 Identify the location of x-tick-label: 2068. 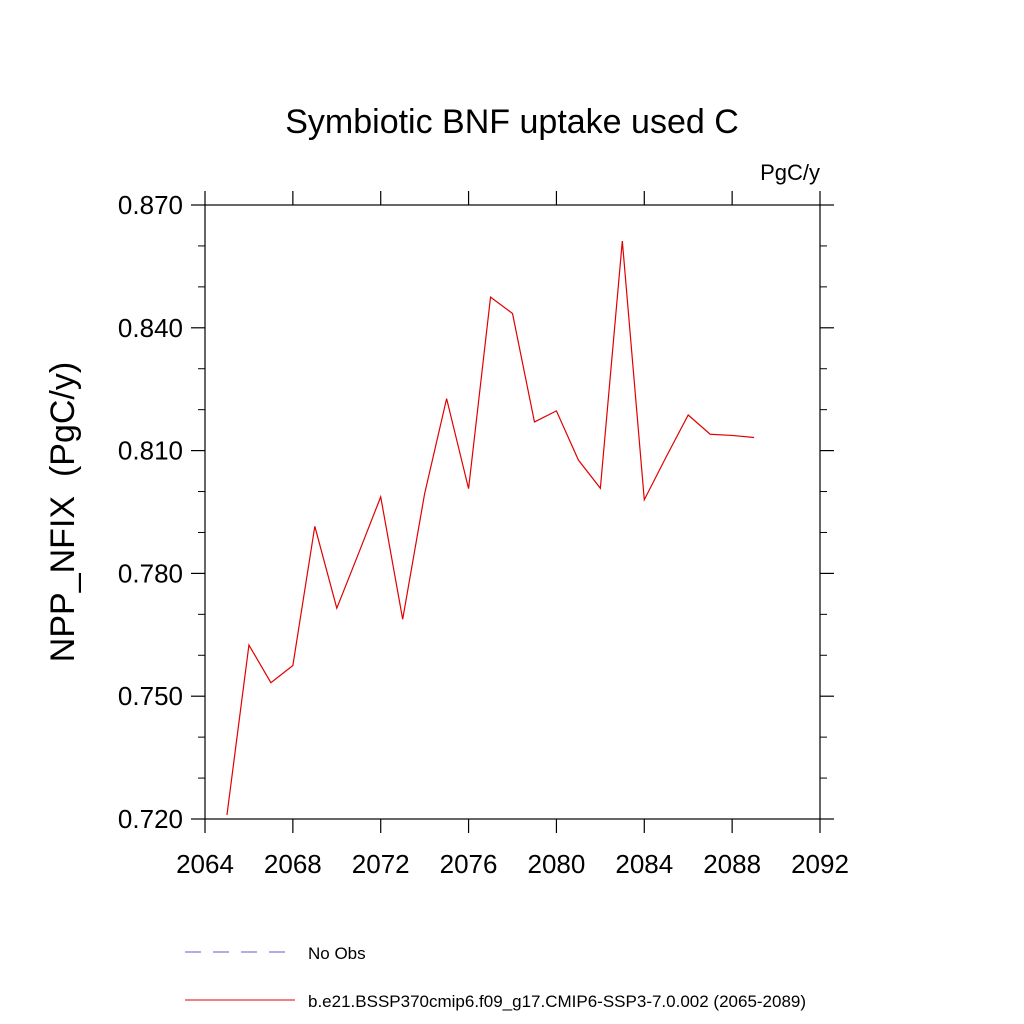
(293, 864).